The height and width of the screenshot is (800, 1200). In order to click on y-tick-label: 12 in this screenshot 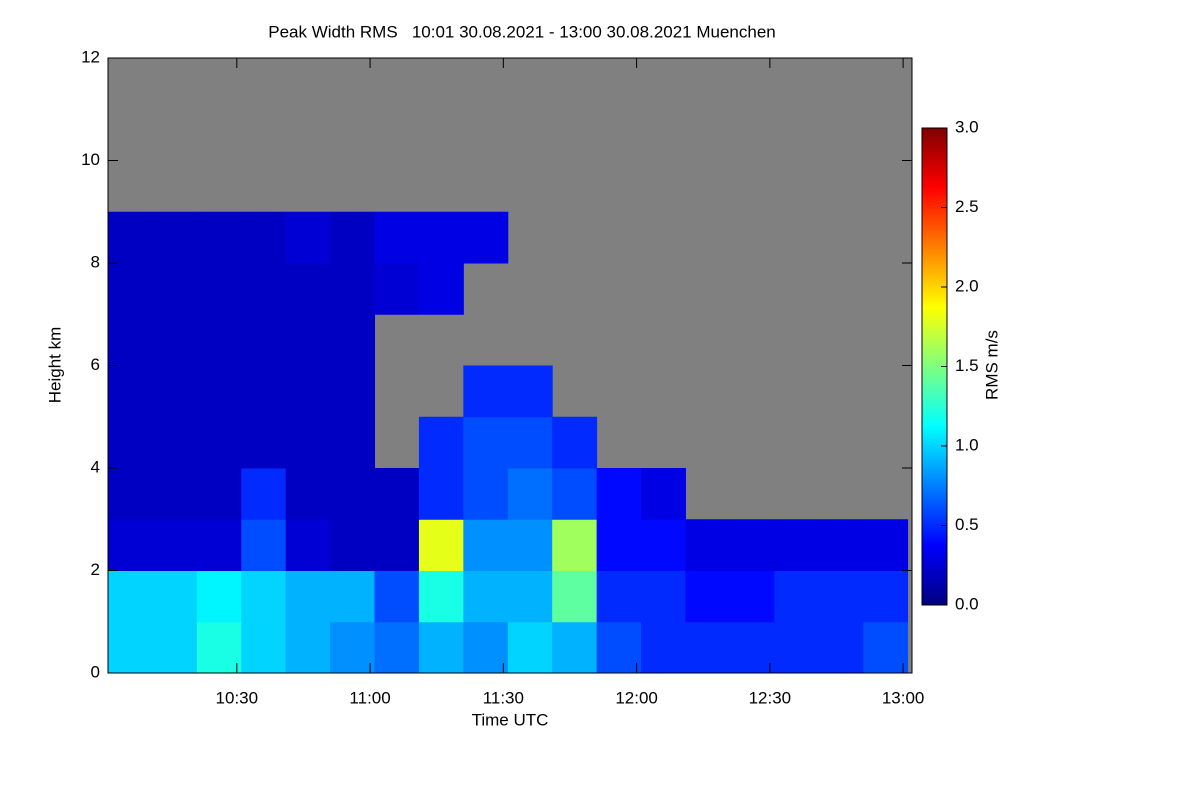, I will do `click(90, 56)`.